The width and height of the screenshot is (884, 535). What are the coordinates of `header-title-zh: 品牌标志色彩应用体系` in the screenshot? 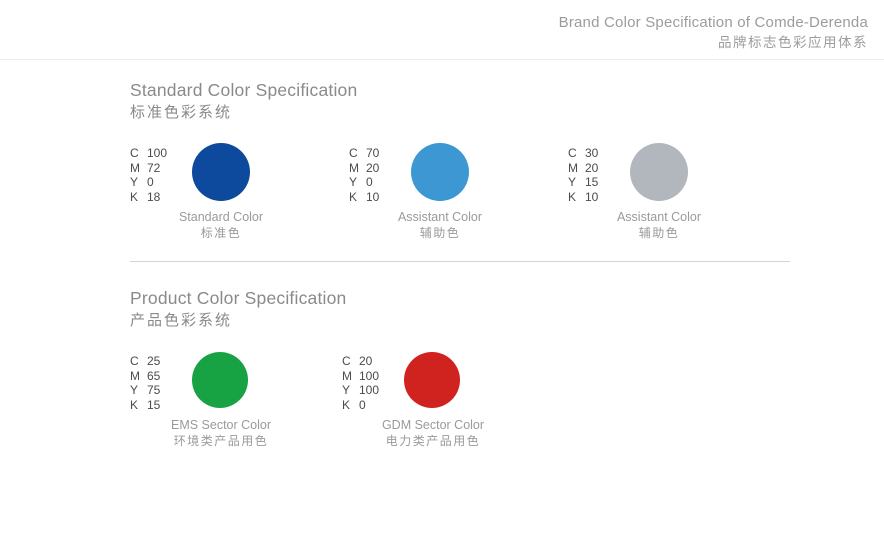 It's located at (793, 42).